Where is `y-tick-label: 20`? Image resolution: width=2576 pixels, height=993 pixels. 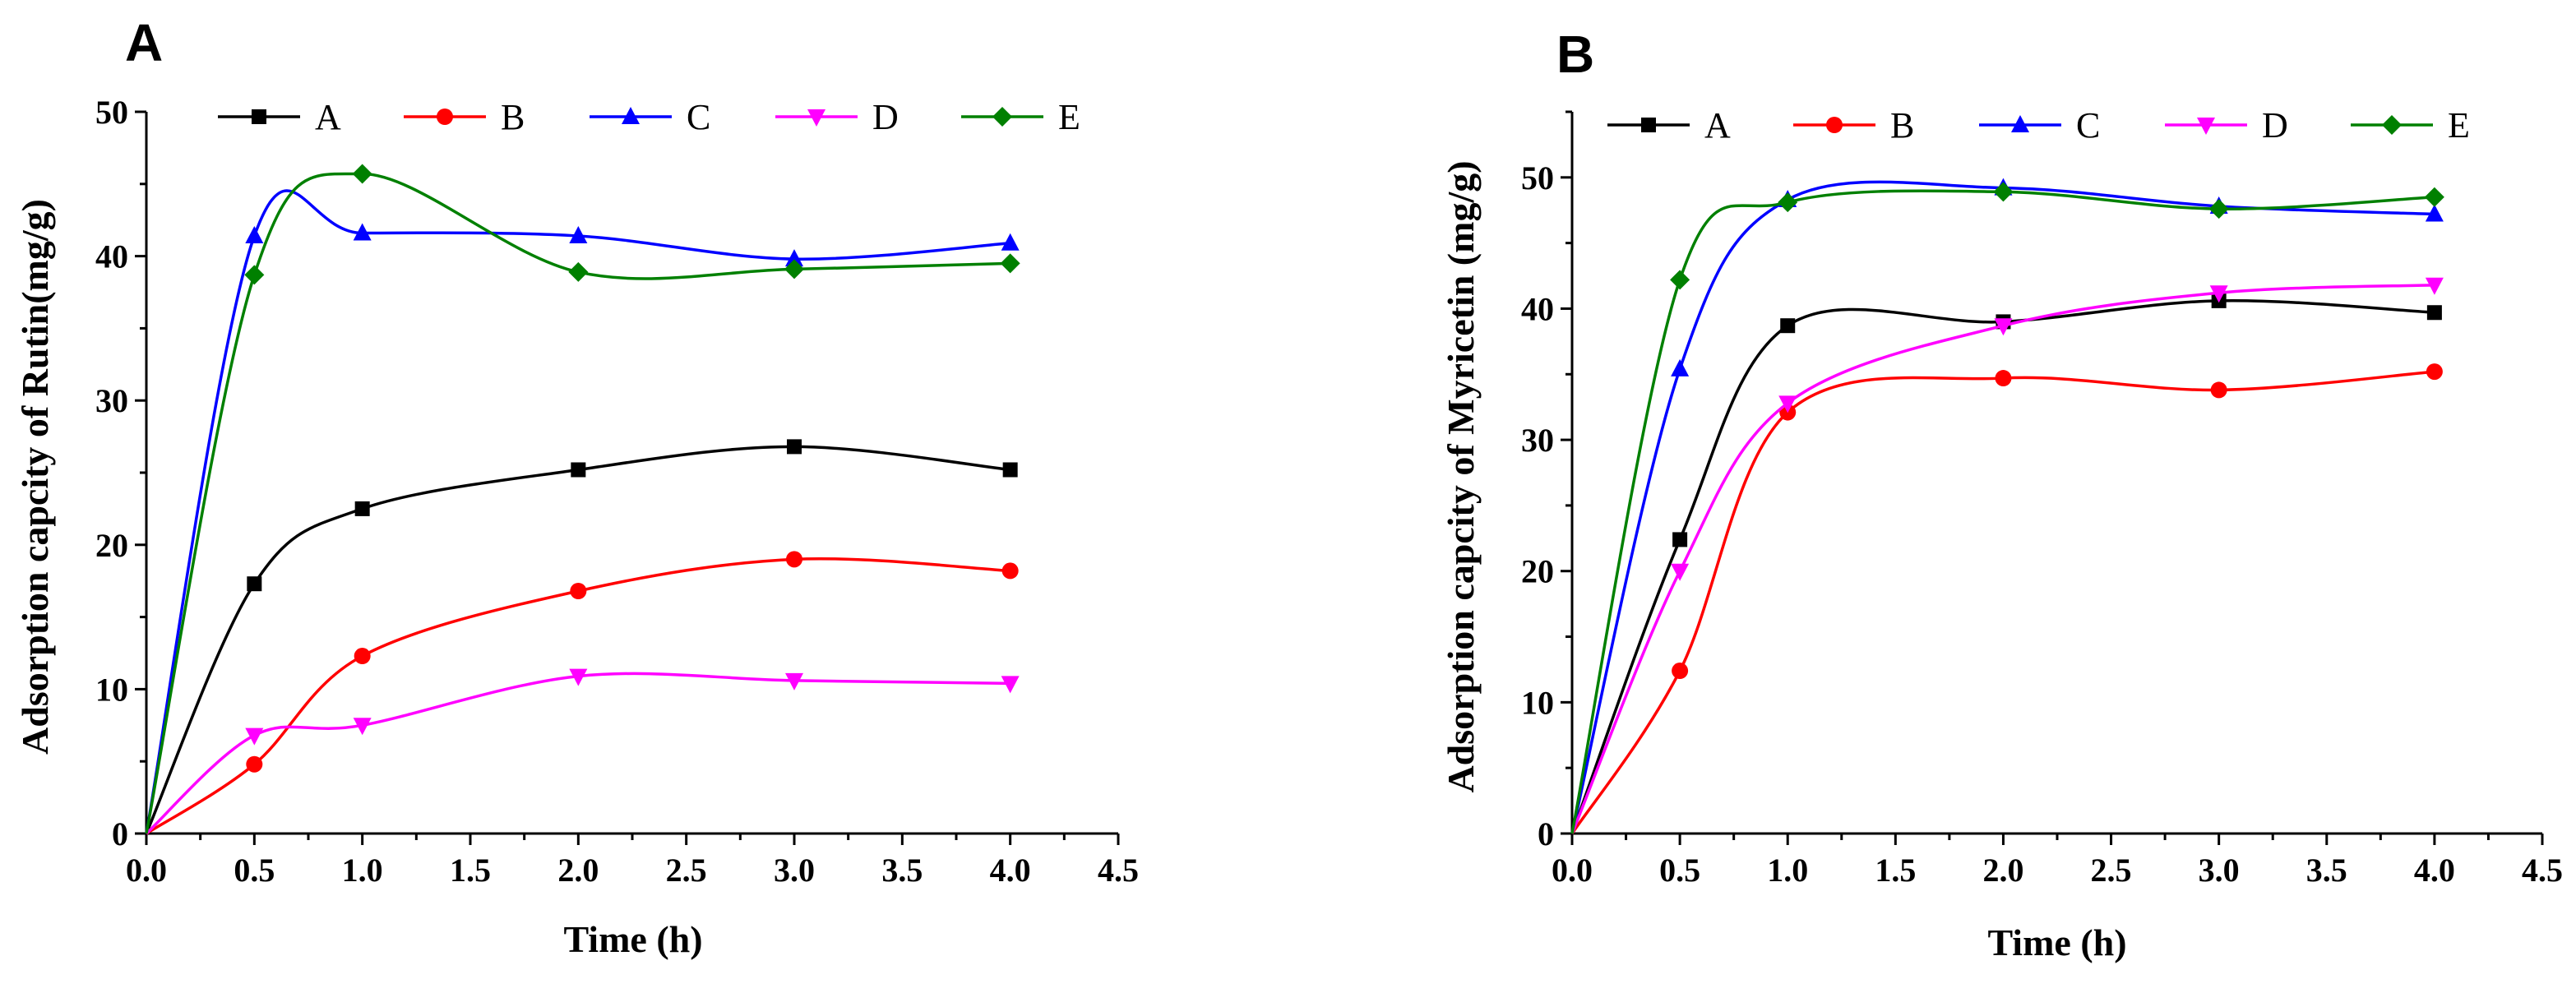 y-tick-label: 20 is located at coordinates (111, 545).